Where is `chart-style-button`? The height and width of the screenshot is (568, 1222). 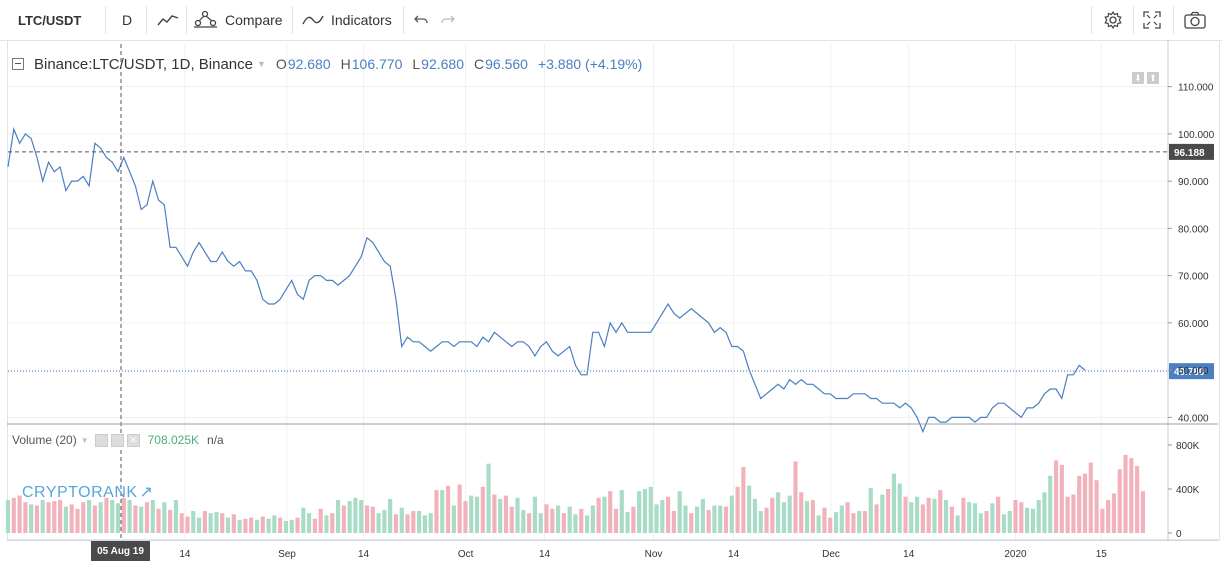
chart-style-button is located at coordinates (168, 20).